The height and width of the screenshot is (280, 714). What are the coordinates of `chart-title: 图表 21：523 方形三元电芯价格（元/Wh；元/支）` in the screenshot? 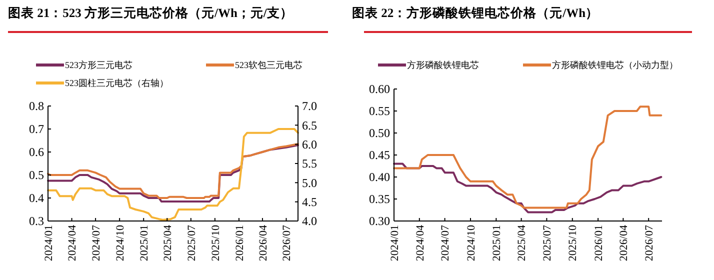 It's located at (150, 12).